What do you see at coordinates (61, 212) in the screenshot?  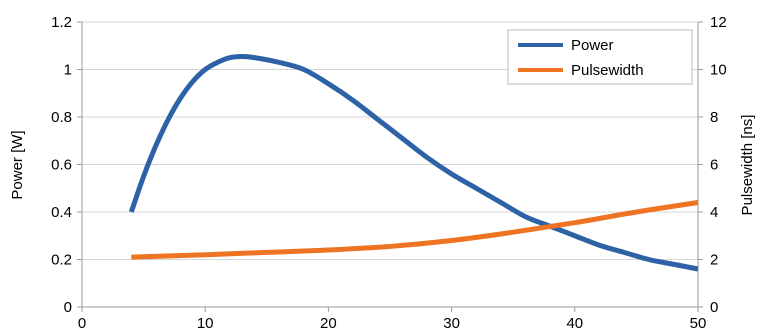 I see `y-tick-label: 0.4` at bounding box center [61, 212].